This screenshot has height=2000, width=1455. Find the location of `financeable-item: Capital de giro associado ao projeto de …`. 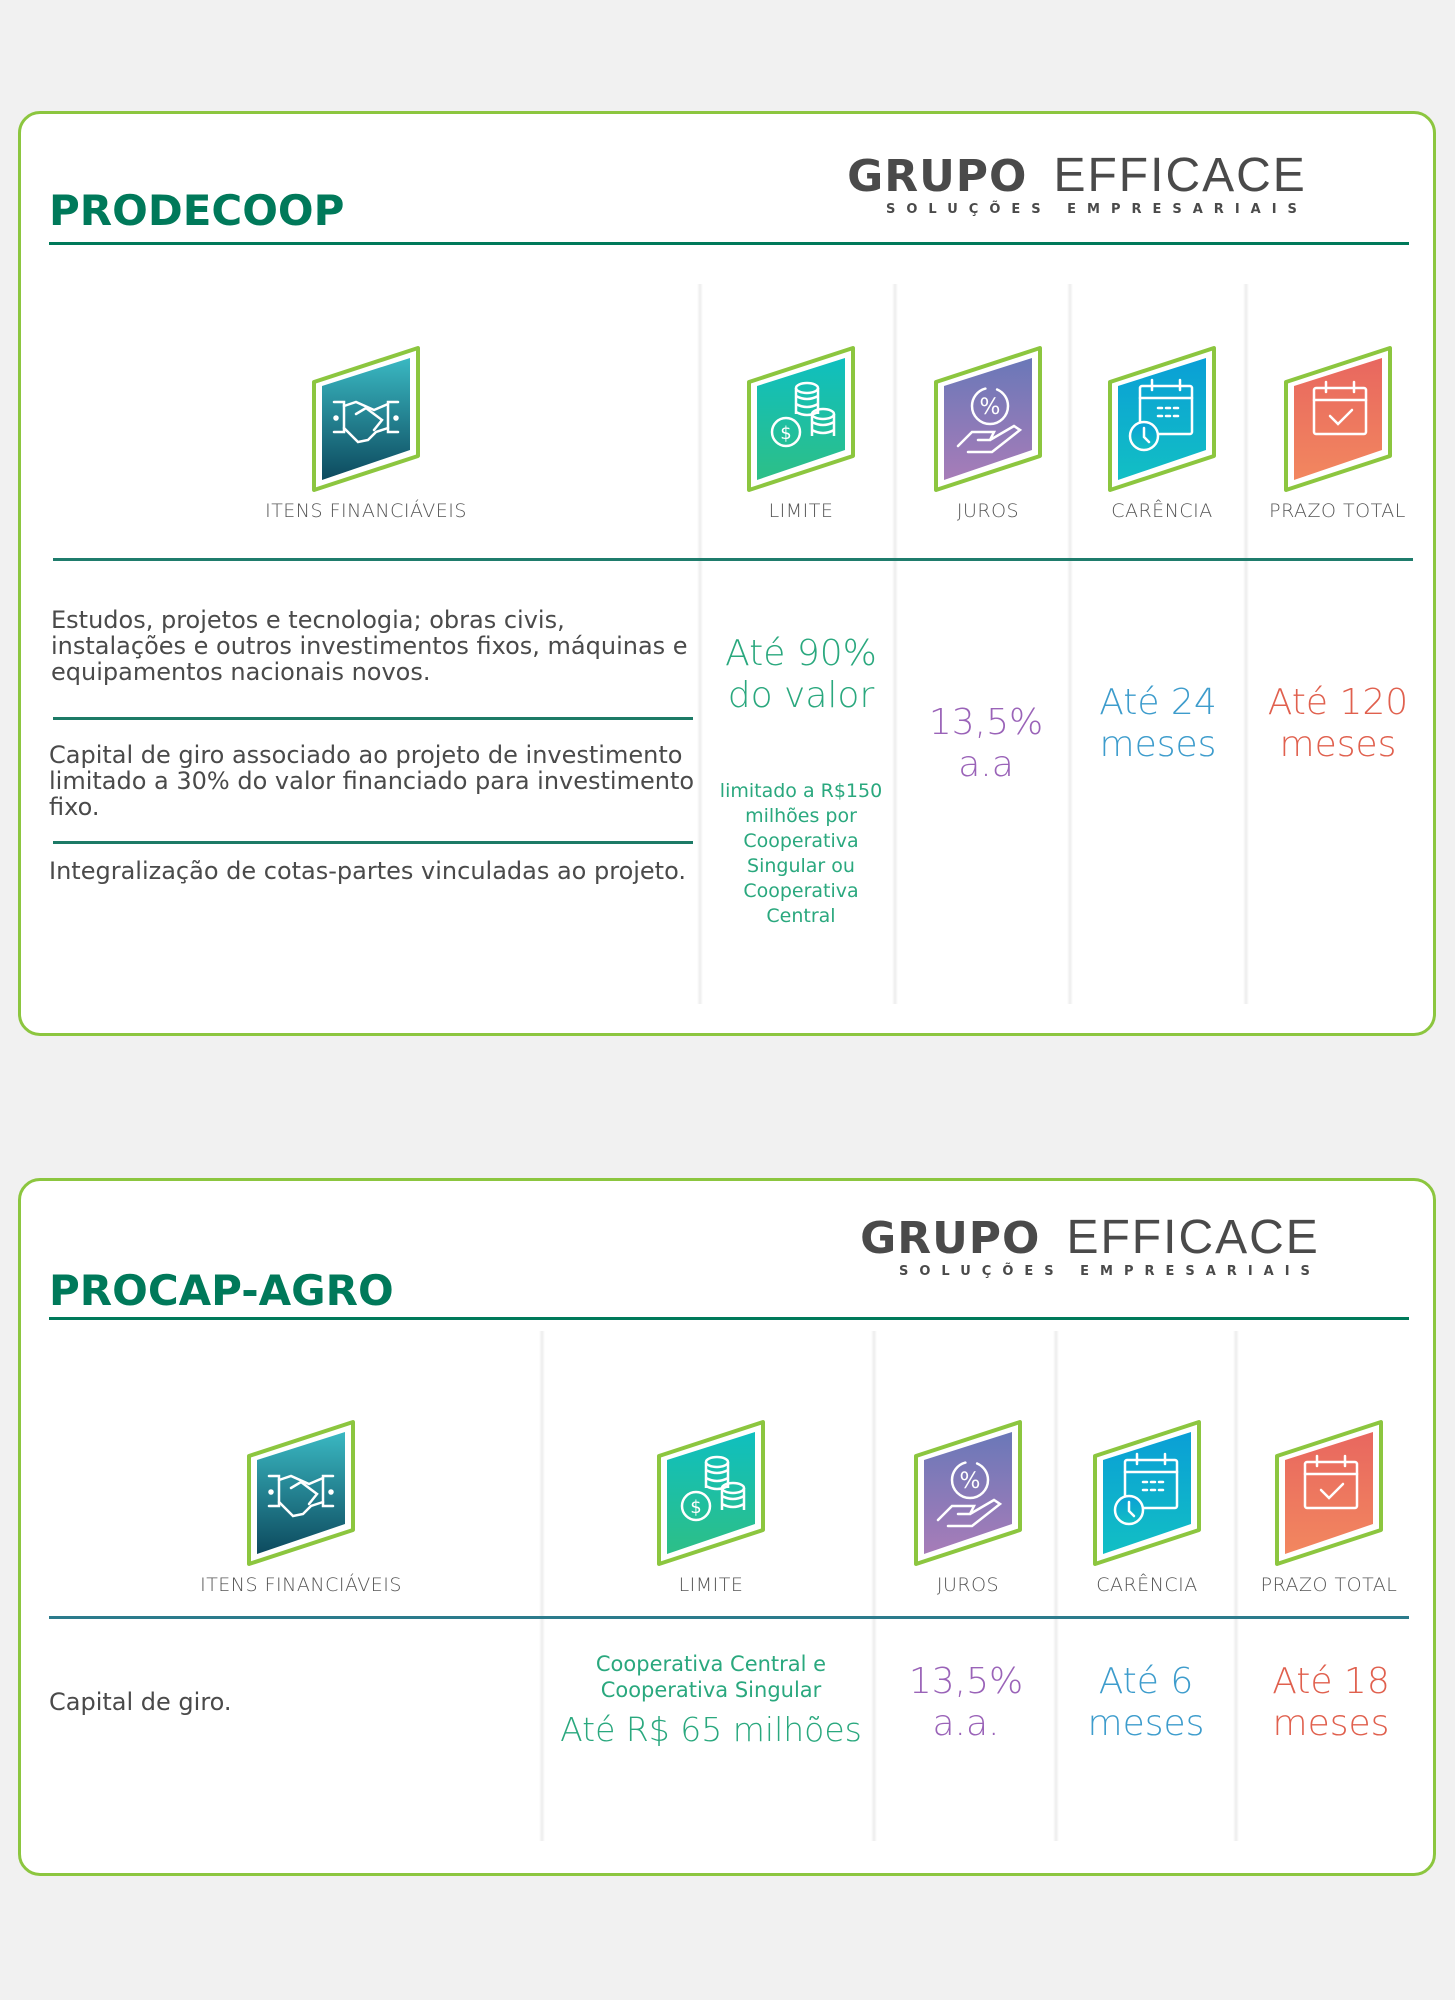

financeable-item: Capital de giro associado ao projeto de … is located at coordinates (372, 781).